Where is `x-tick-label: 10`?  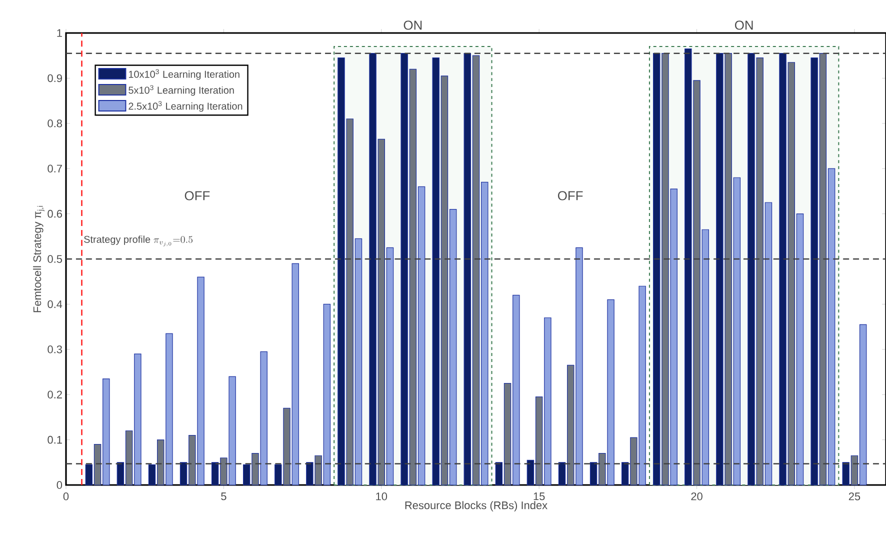
x-tick-label: 10 is located at coordinates (382, 496).